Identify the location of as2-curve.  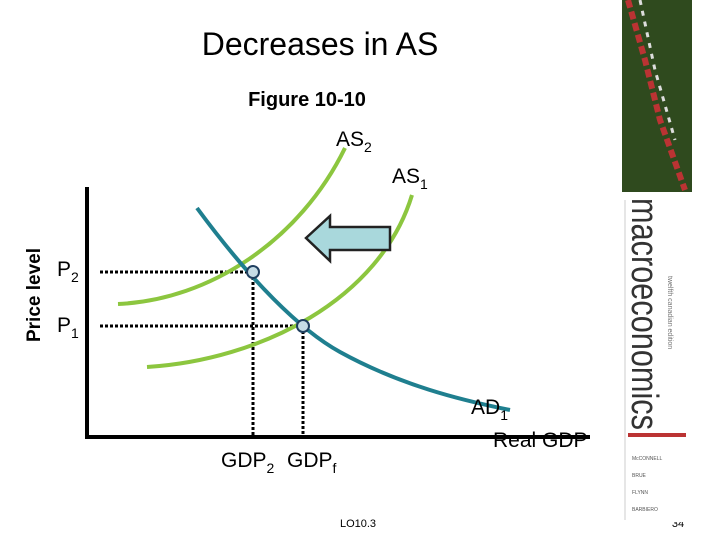
(232, 226).